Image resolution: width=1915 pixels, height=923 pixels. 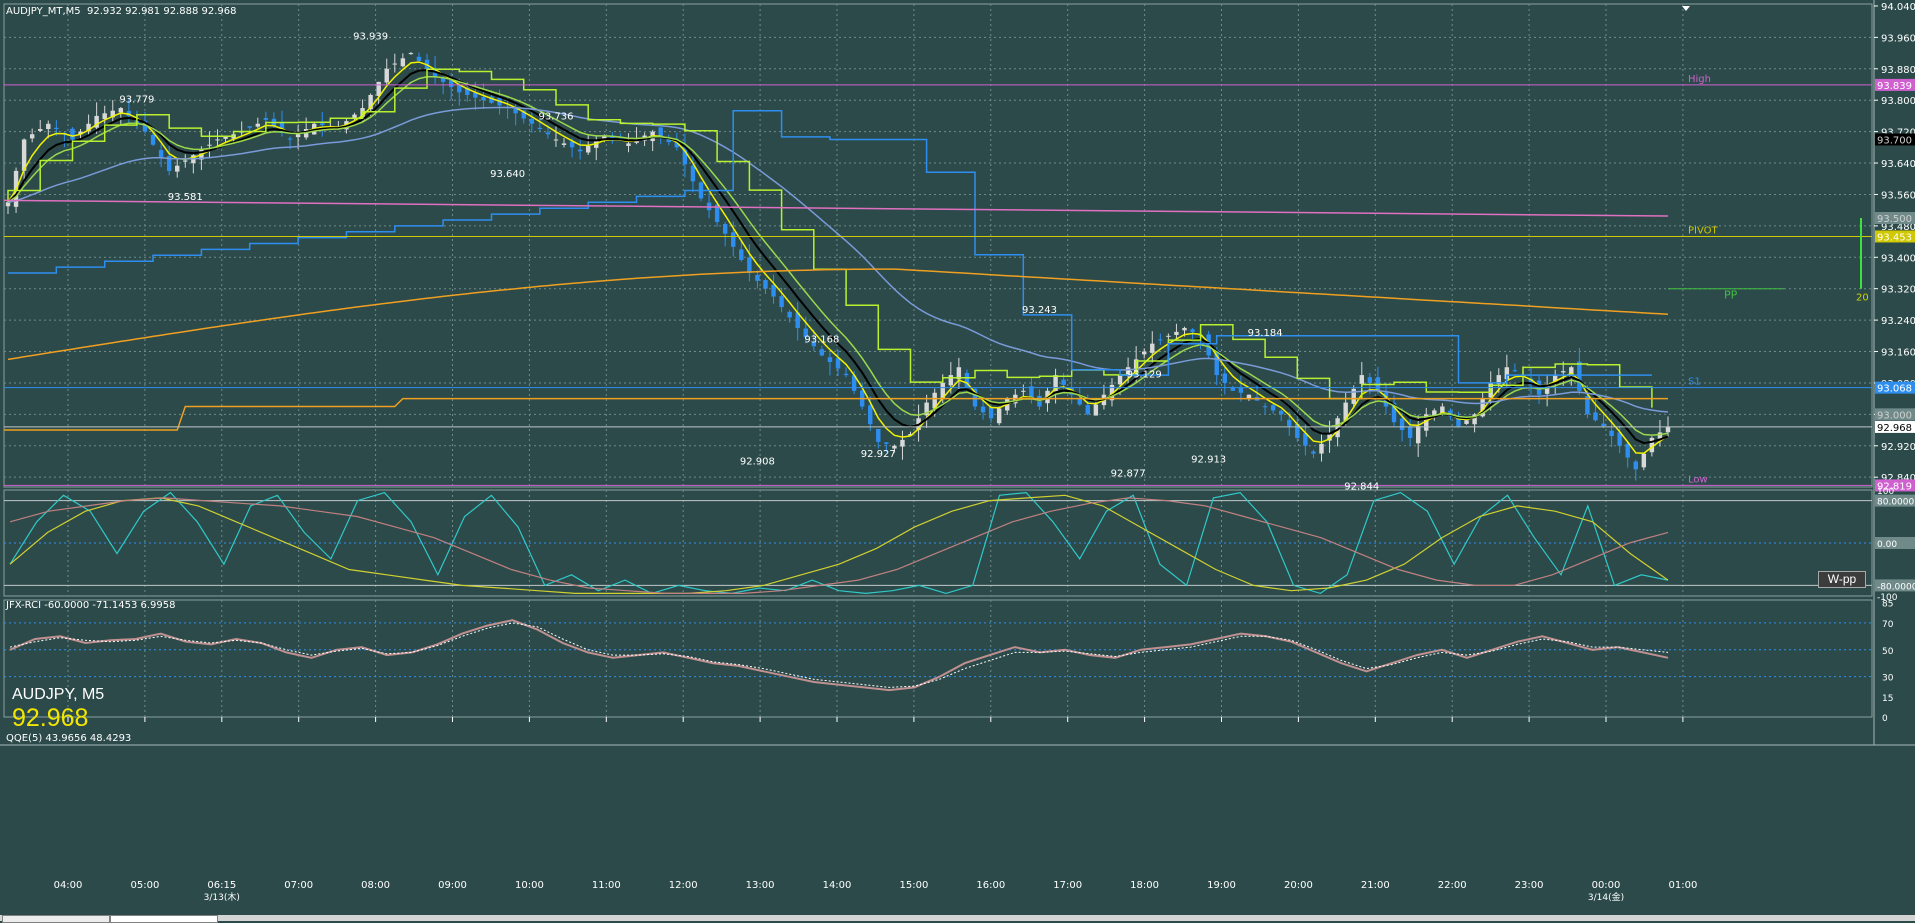 I want to click on time-label: 17:00, so click(x=1067, y=885).